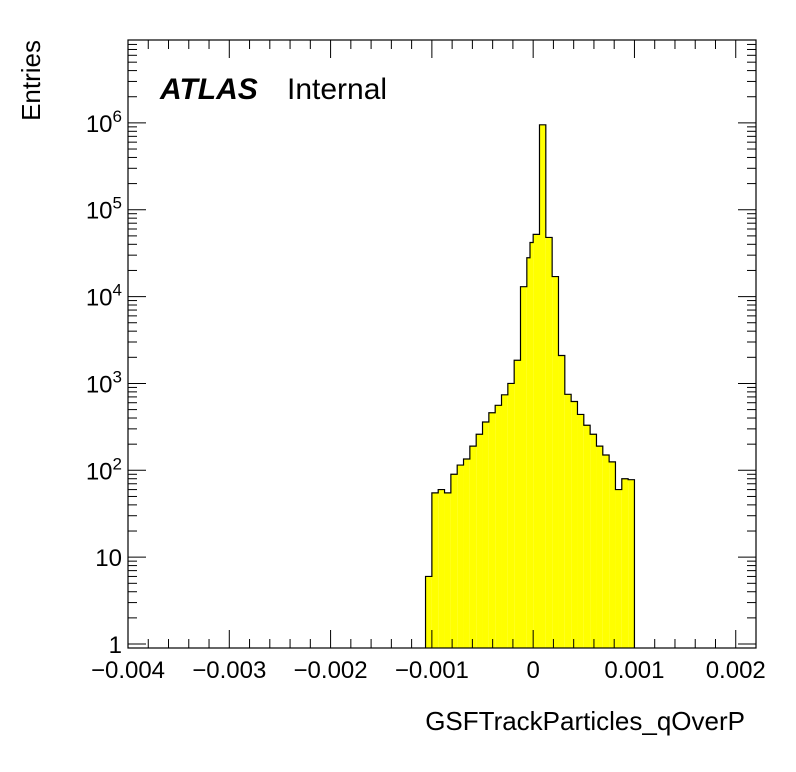 The width and height of the screenshot is (796, 772). I want to click on internal-label: Internal, so click(337, 89).